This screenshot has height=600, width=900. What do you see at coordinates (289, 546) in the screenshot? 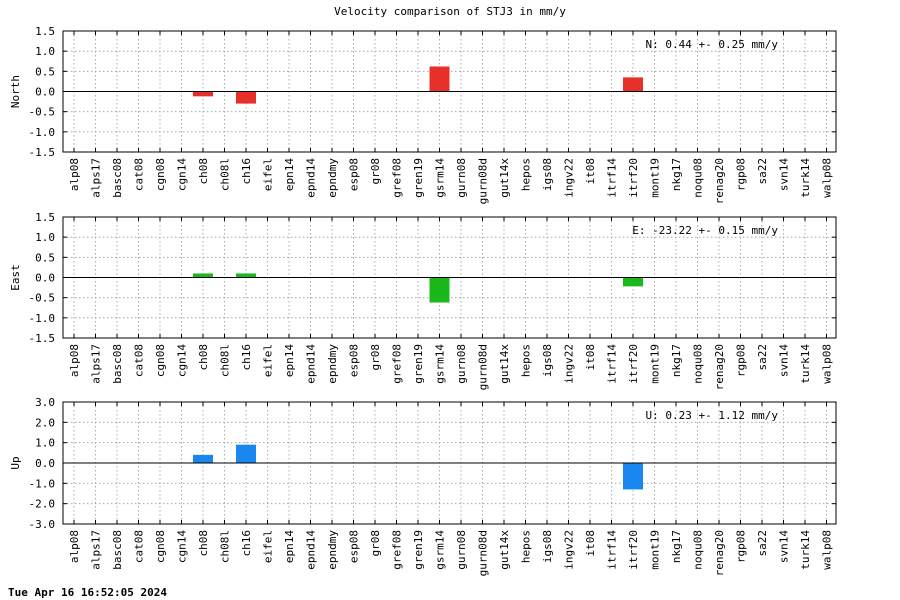
I see `x-tick-label: epn14` at bounding box center [289, 546].